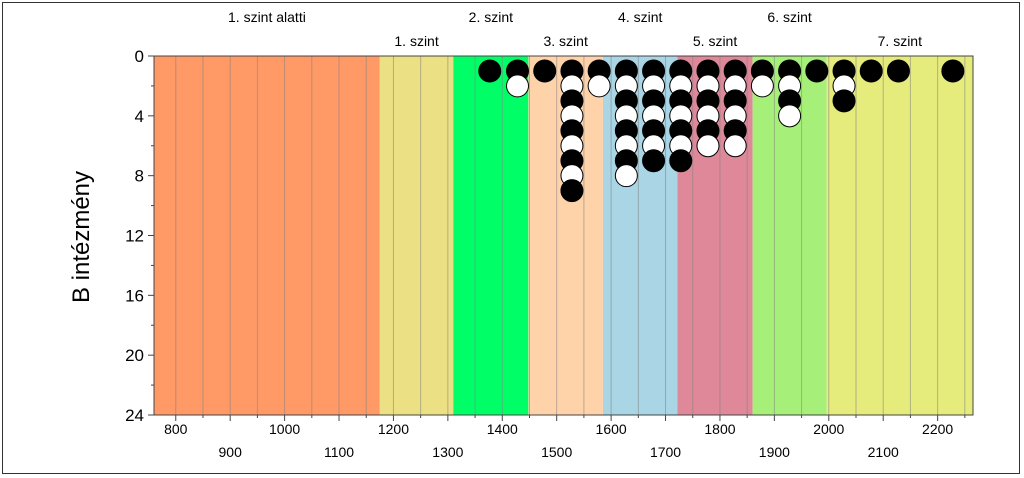  Describe the element at coordinates (565, 41) in the screenshot. I see `level-label-4: 3. szint` at that location.